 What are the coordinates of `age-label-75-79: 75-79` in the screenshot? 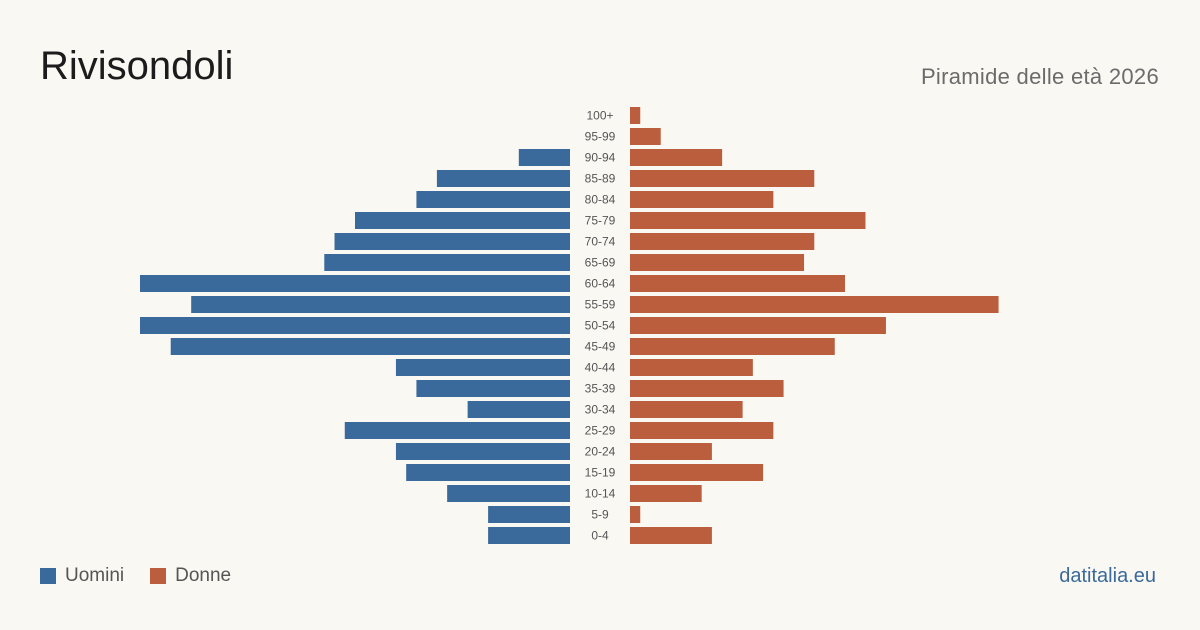 It's located at (600, 221).